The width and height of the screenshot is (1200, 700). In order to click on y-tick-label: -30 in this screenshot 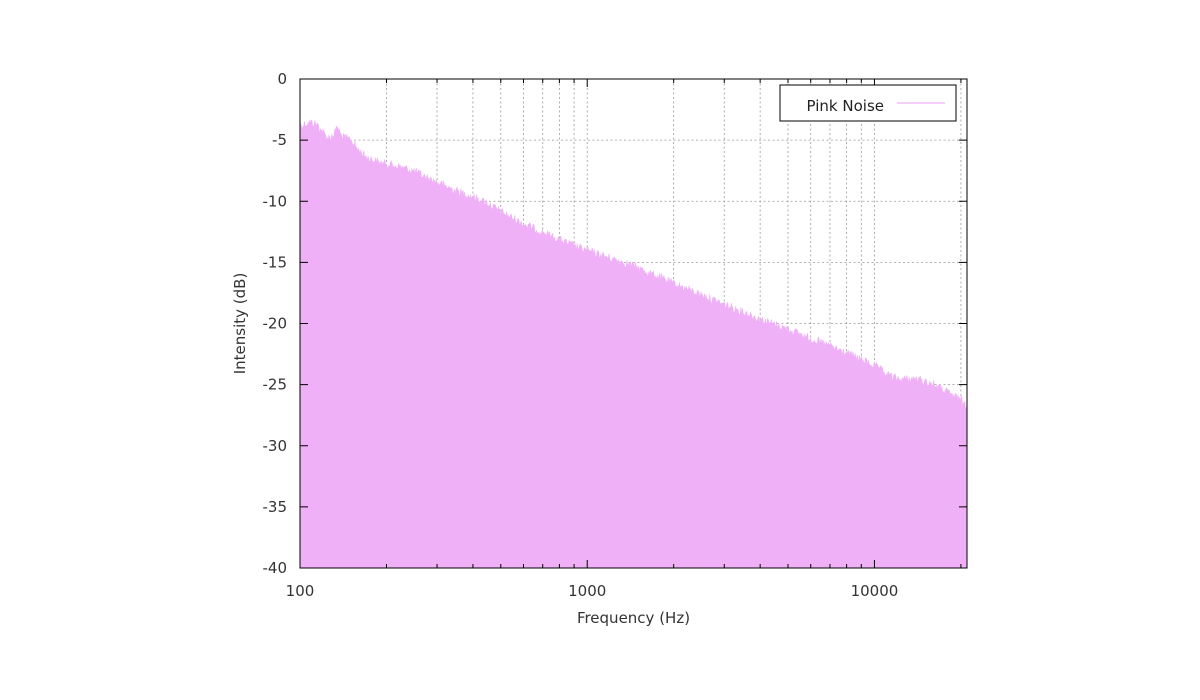, I will do `click(275, 446)`.